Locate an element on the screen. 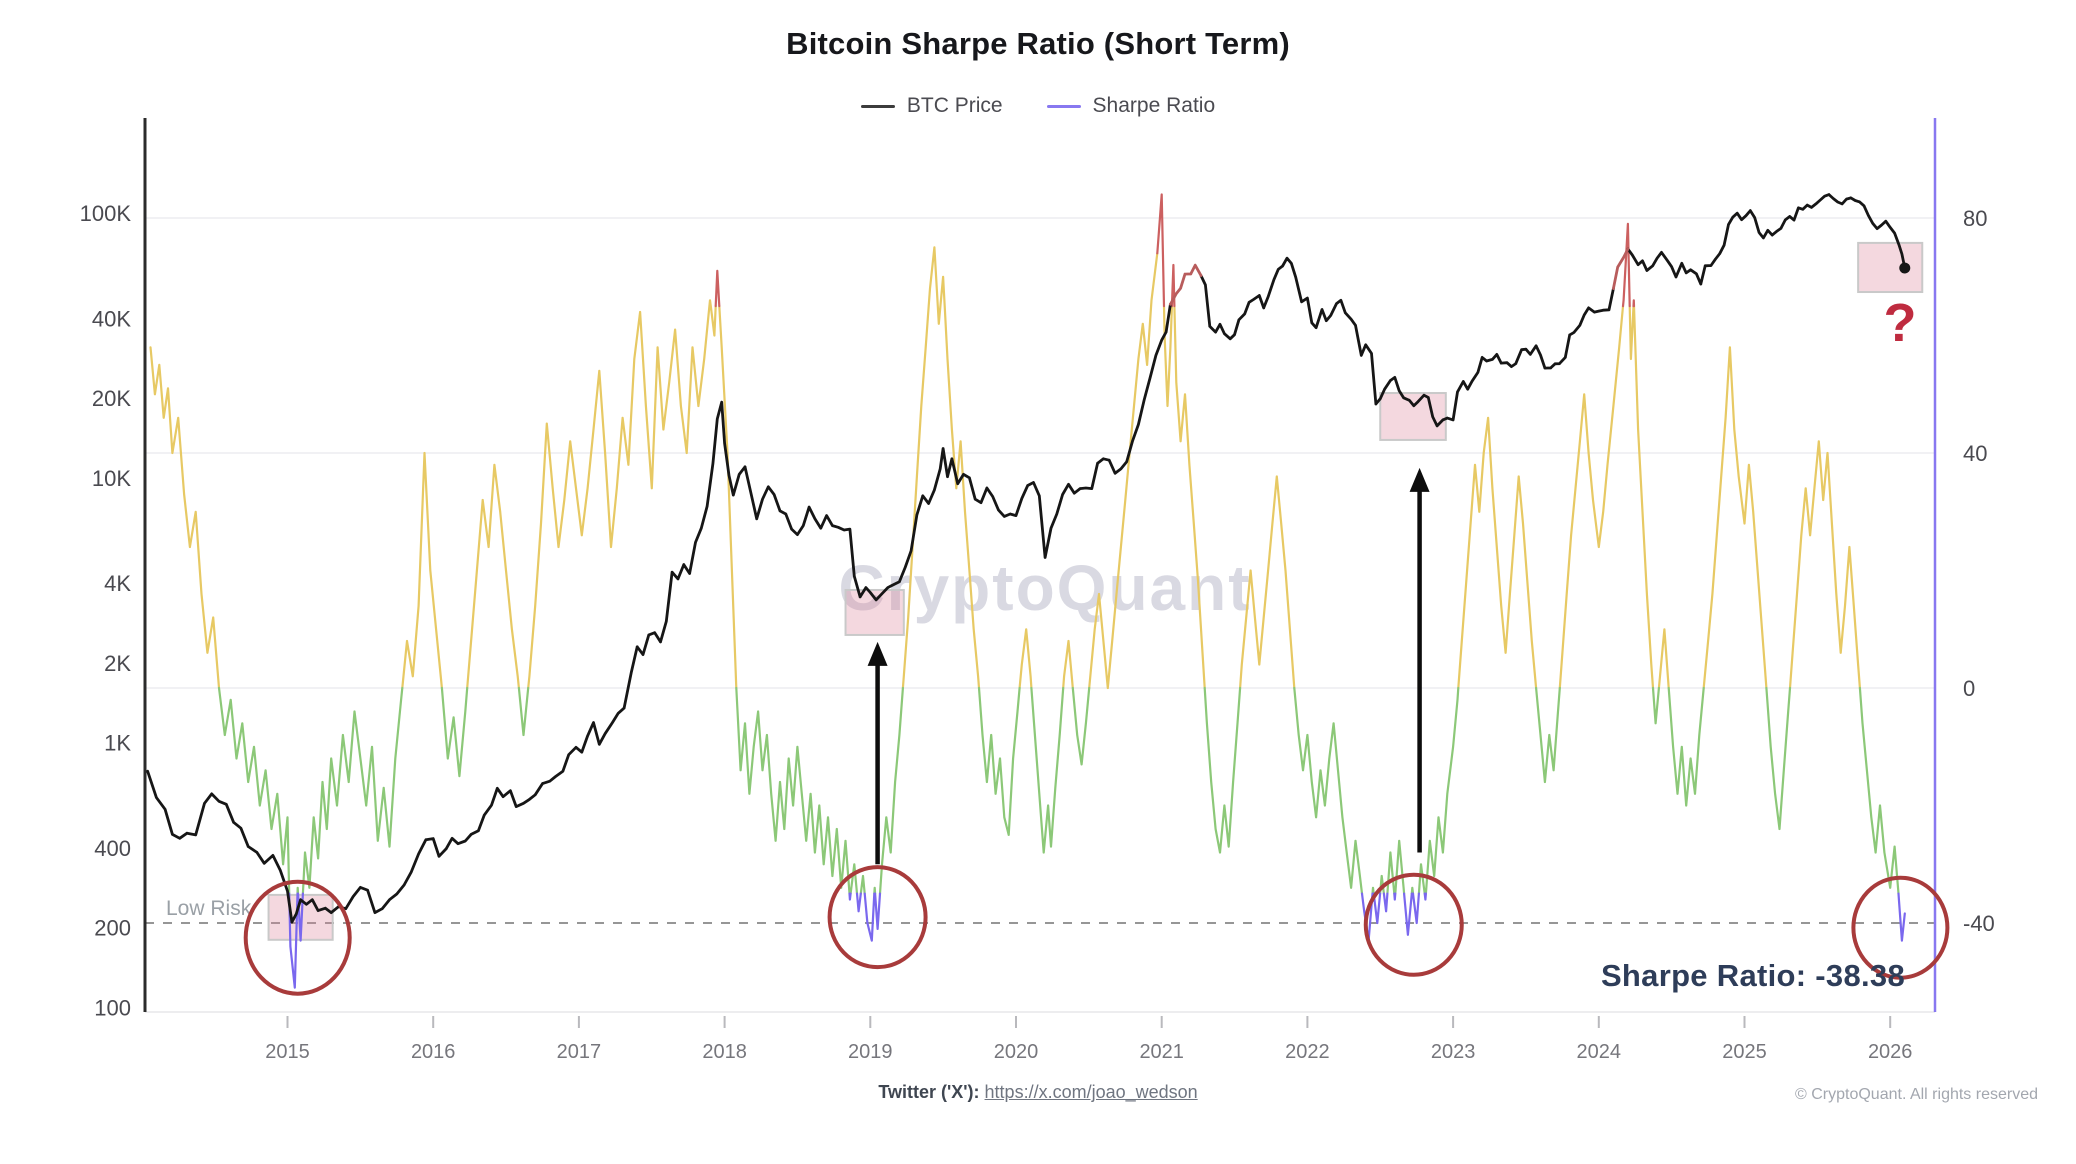  y-left-tick-label: 20K is located at coordinates (111, 398).